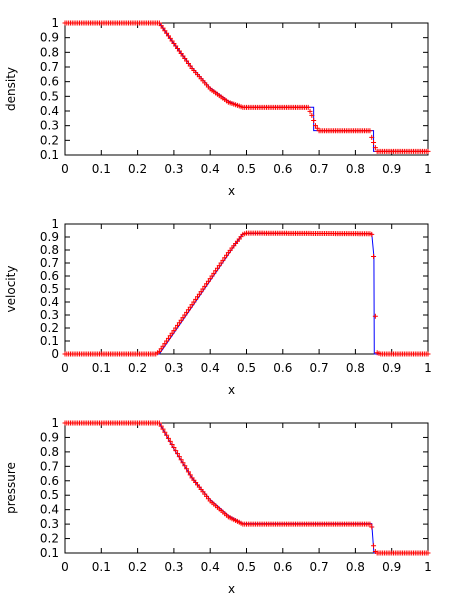 The height and width of the screenshot is (600, 450). Describe the element at coordinates (49, 315) in the screenshot. I see `y-tick-label: 0.3` at that location.